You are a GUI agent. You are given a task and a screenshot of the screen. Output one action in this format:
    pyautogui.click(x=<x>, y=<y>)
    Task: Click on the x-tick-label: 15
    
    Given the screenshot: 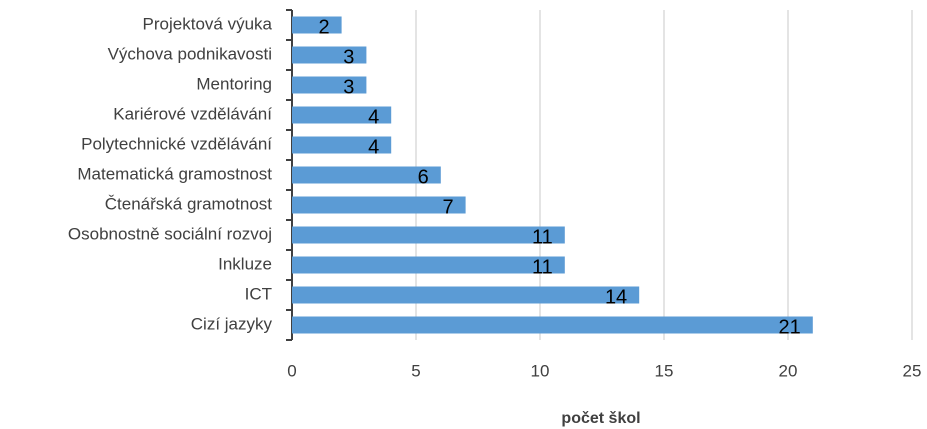 What is the action you would take?
    pyautogui.click(x=664, y=370)
    